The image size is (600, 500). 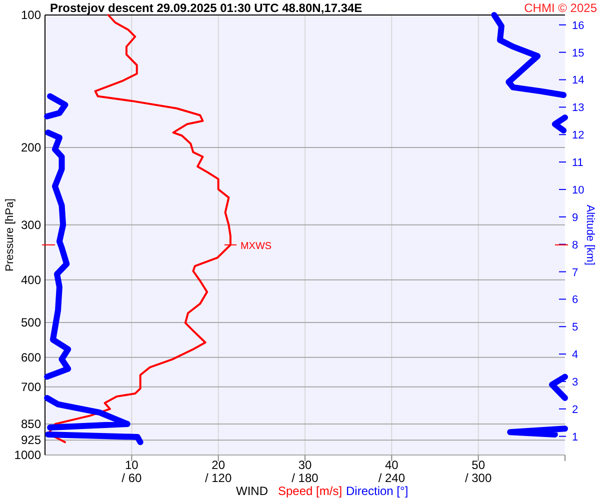 I want to click on y2-tick-label: 12, so click(x=578, y=136).